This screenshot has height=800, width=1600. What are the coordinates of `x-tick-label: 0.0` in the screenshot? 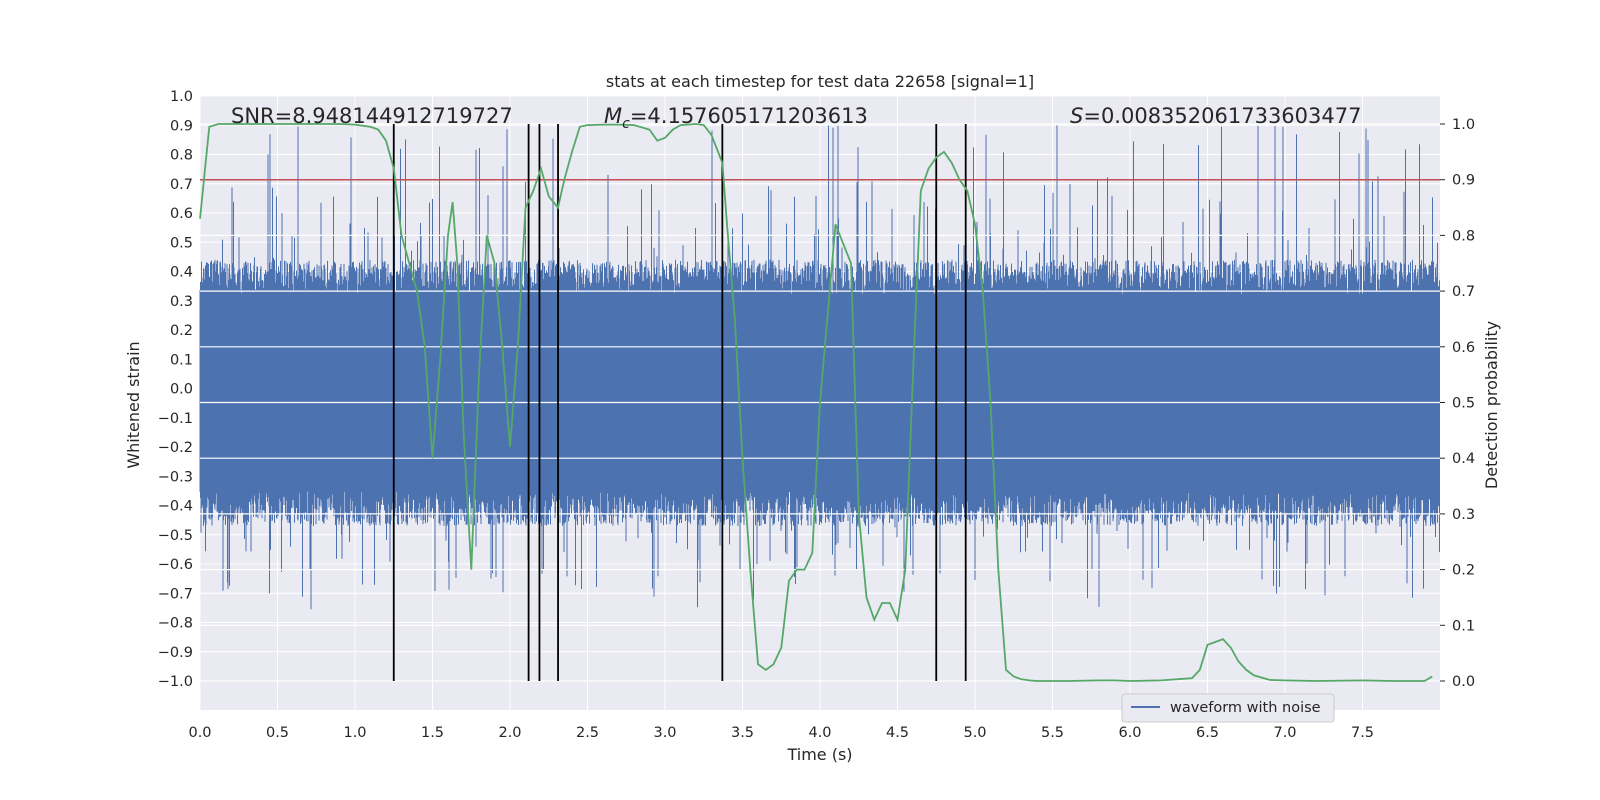 It's located at (199, 733).